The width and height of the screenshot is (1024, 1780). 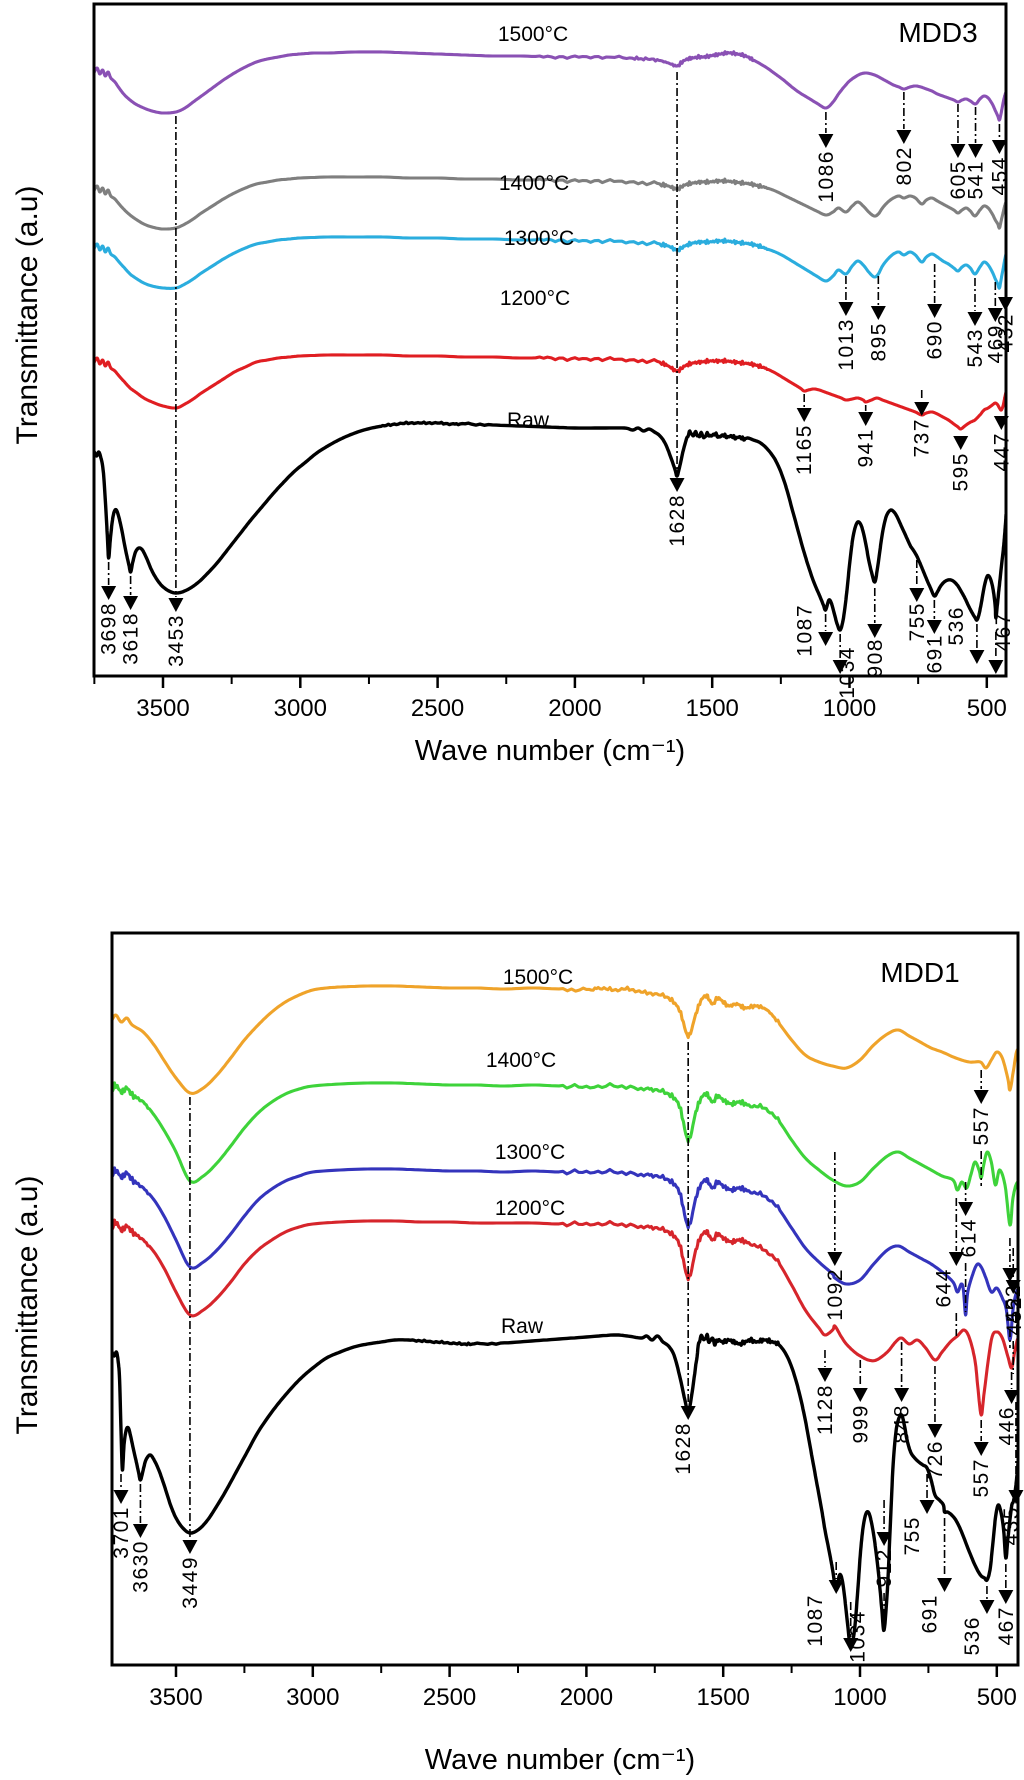 I want to click on peak-label-614: 614, so click(x=969, y=1238).